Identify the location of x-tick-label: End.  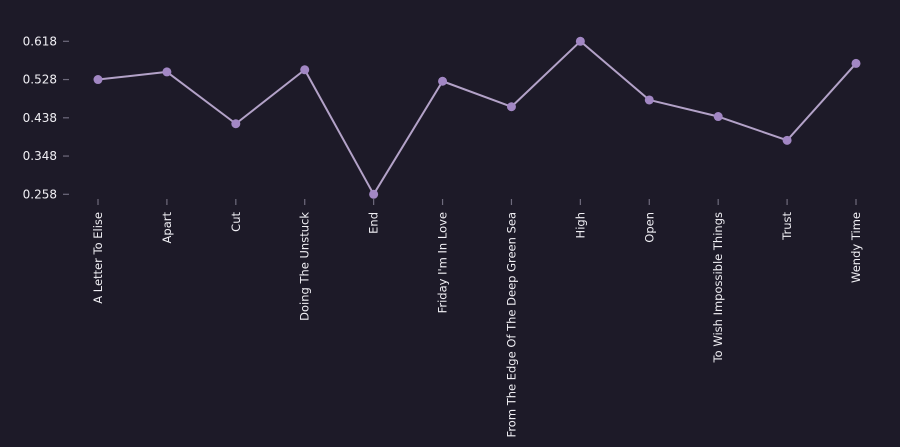
(374, 223).